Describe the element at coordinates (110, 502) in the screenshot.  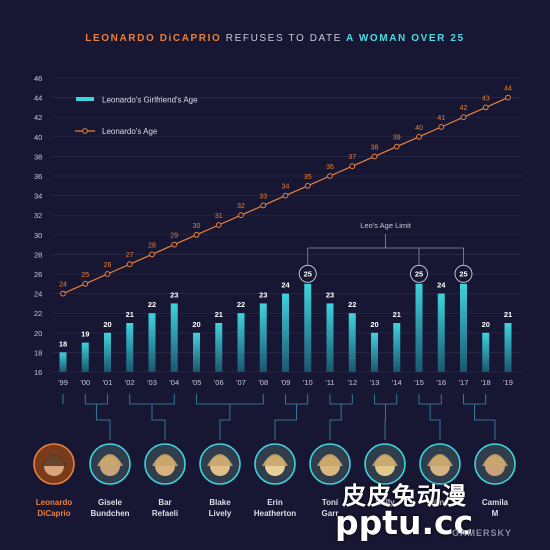
I see `person-name-line1: Gisele` at that location.